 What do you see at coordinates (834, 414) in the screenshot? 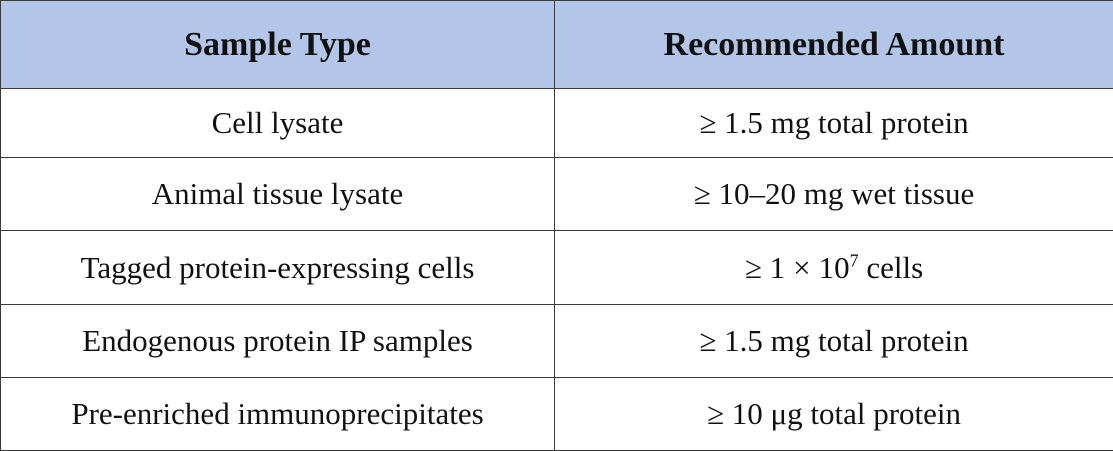
I see `amount-cell: ≥ 10 μg total protein` at bounding box center [834, 414].